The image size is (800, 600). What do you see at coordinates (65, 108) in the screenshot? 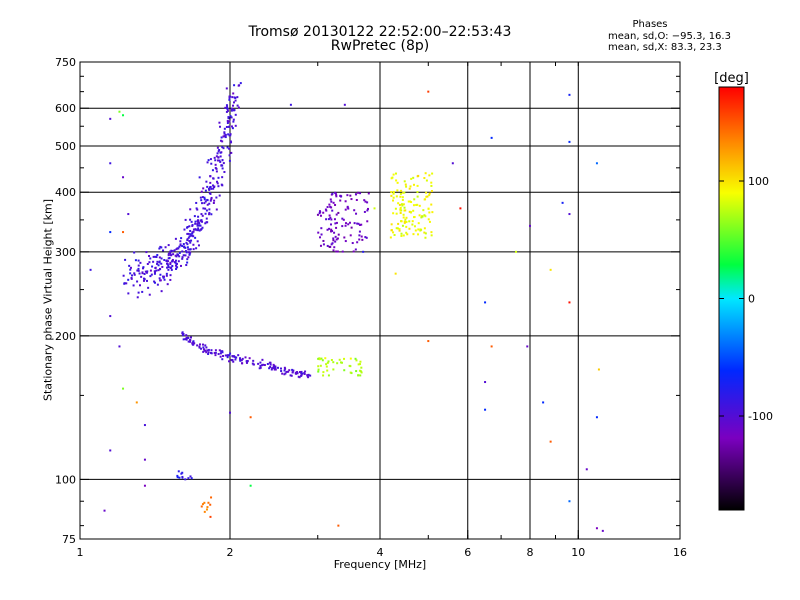
I see `y-tick-label: 600` at bounding box center [65, 108].